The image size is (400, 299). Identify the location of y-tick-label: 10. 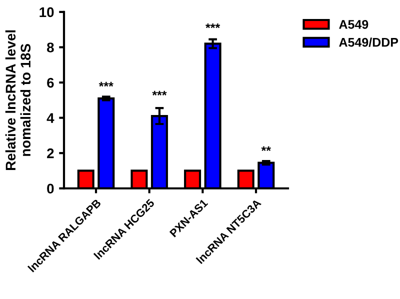
(47, 12).